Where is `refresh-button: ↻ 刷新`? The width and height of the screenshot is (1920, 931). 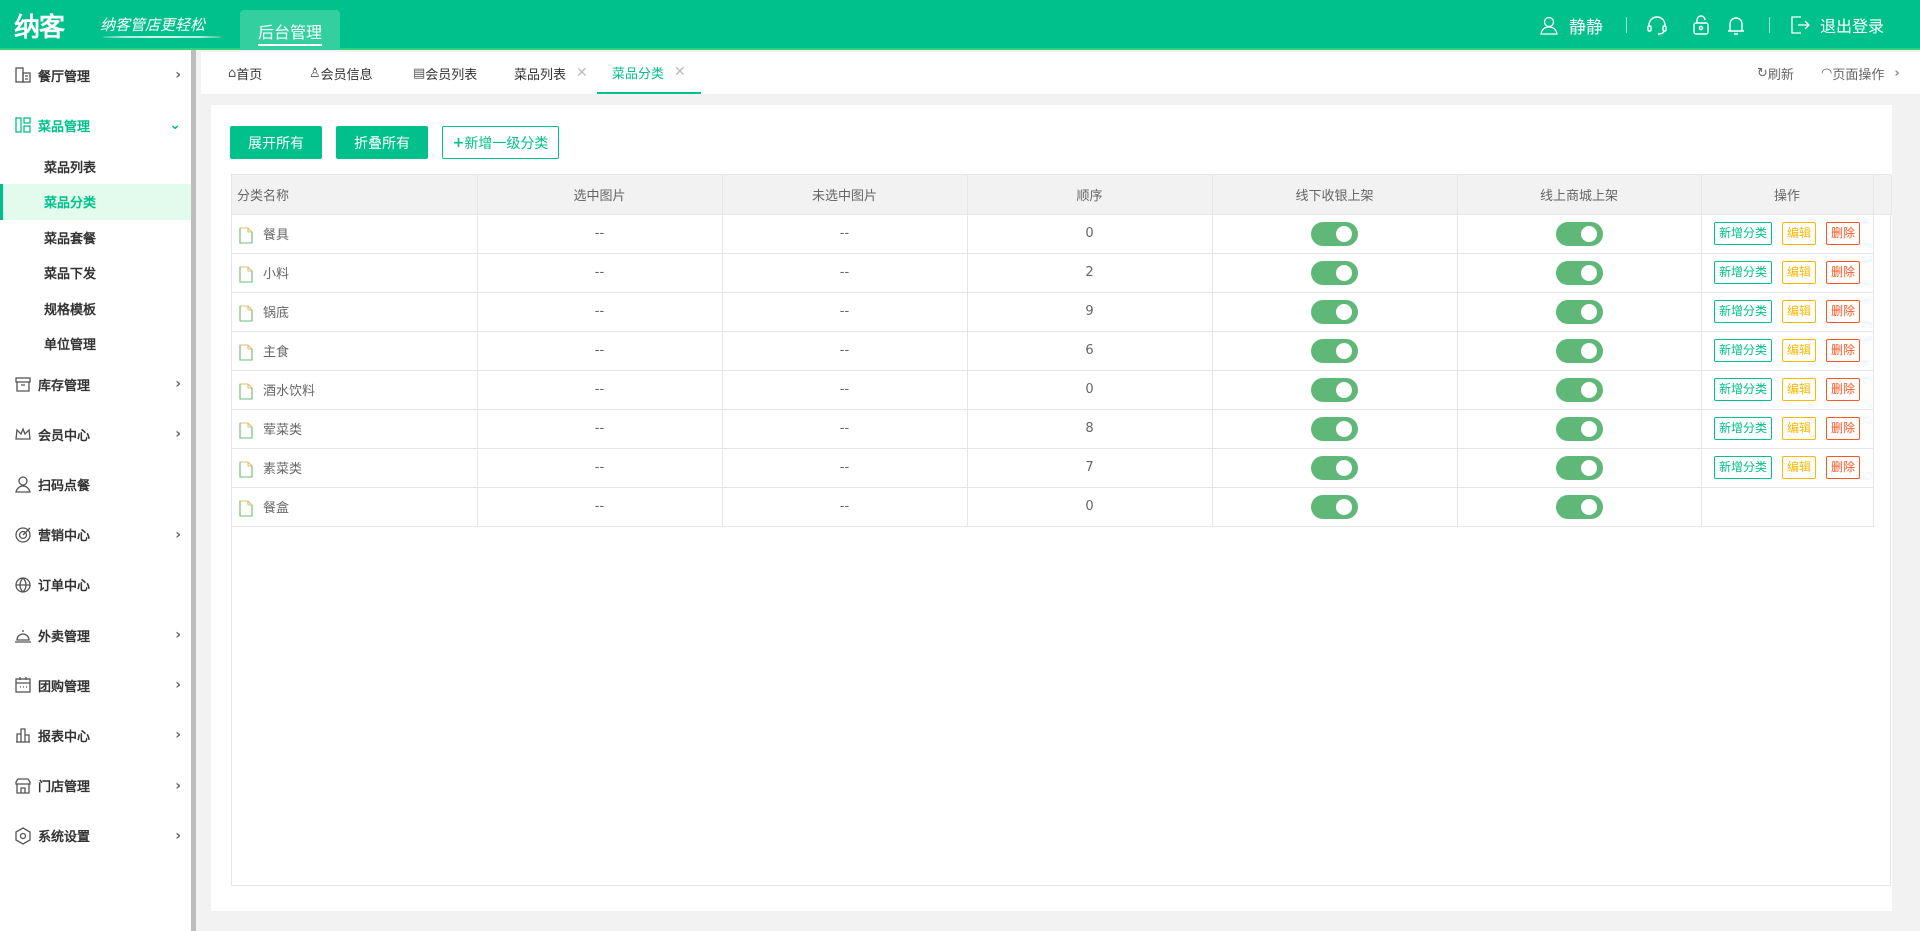
refresh-button: ↻ 刷新 is located at coordinates (1775, 74).